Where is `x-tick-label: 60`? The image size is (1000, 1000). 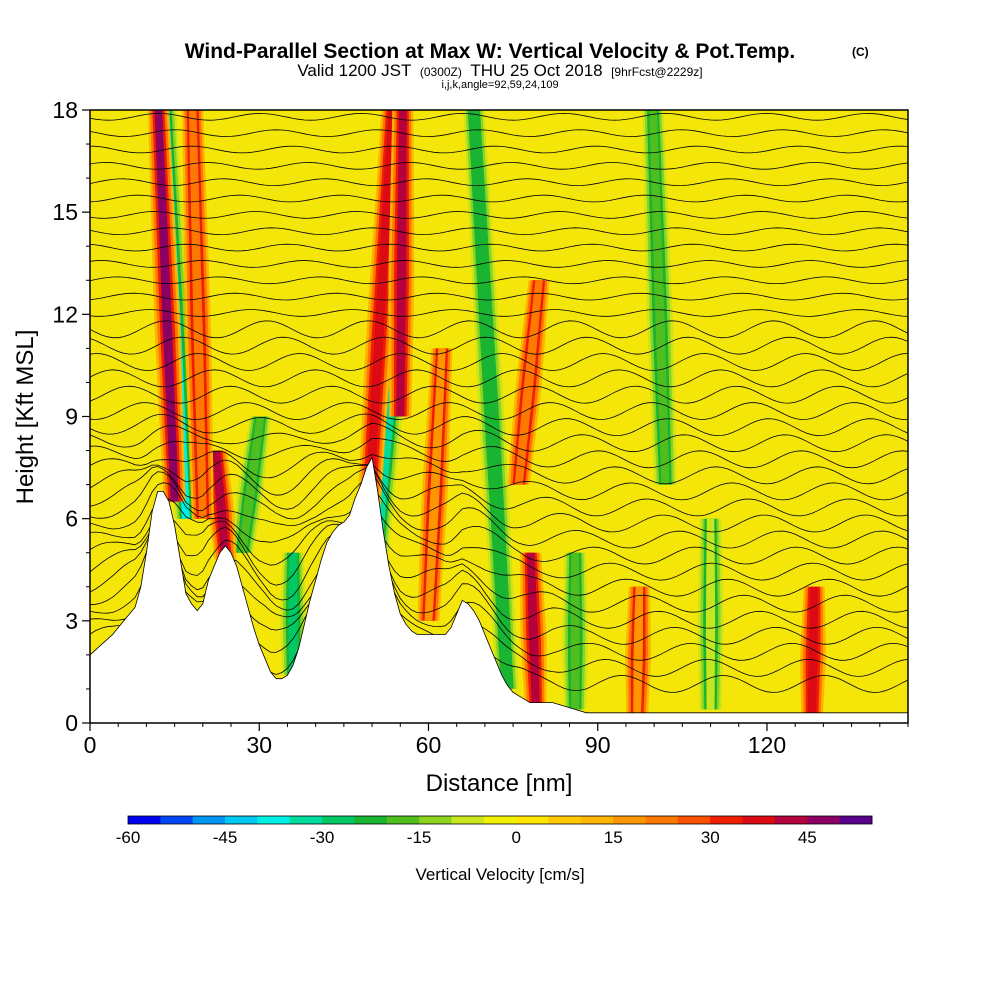
x-tick-label: 60 is located at coordinates (429, 745).